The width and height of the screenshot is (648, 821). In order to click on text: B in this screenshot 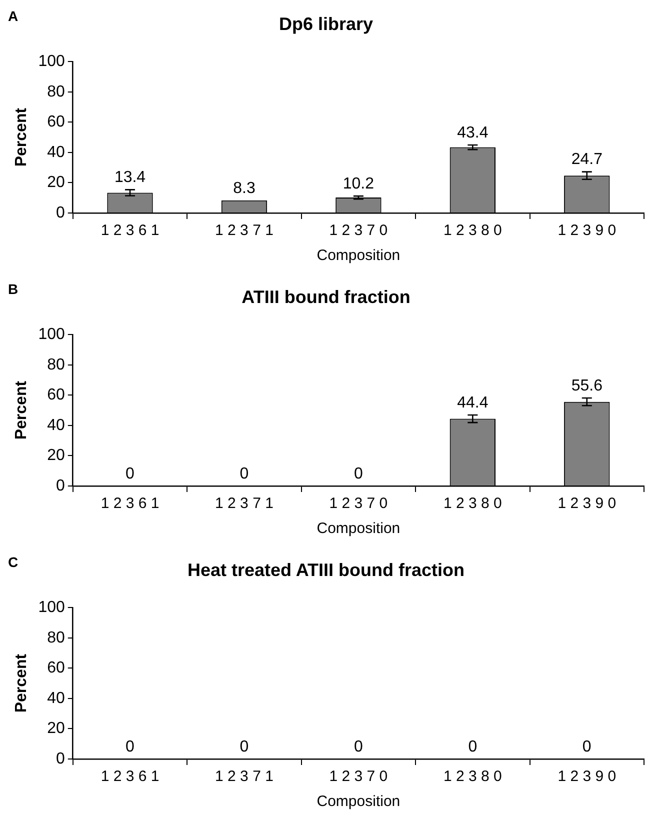, I will do `click(13, 288)`.